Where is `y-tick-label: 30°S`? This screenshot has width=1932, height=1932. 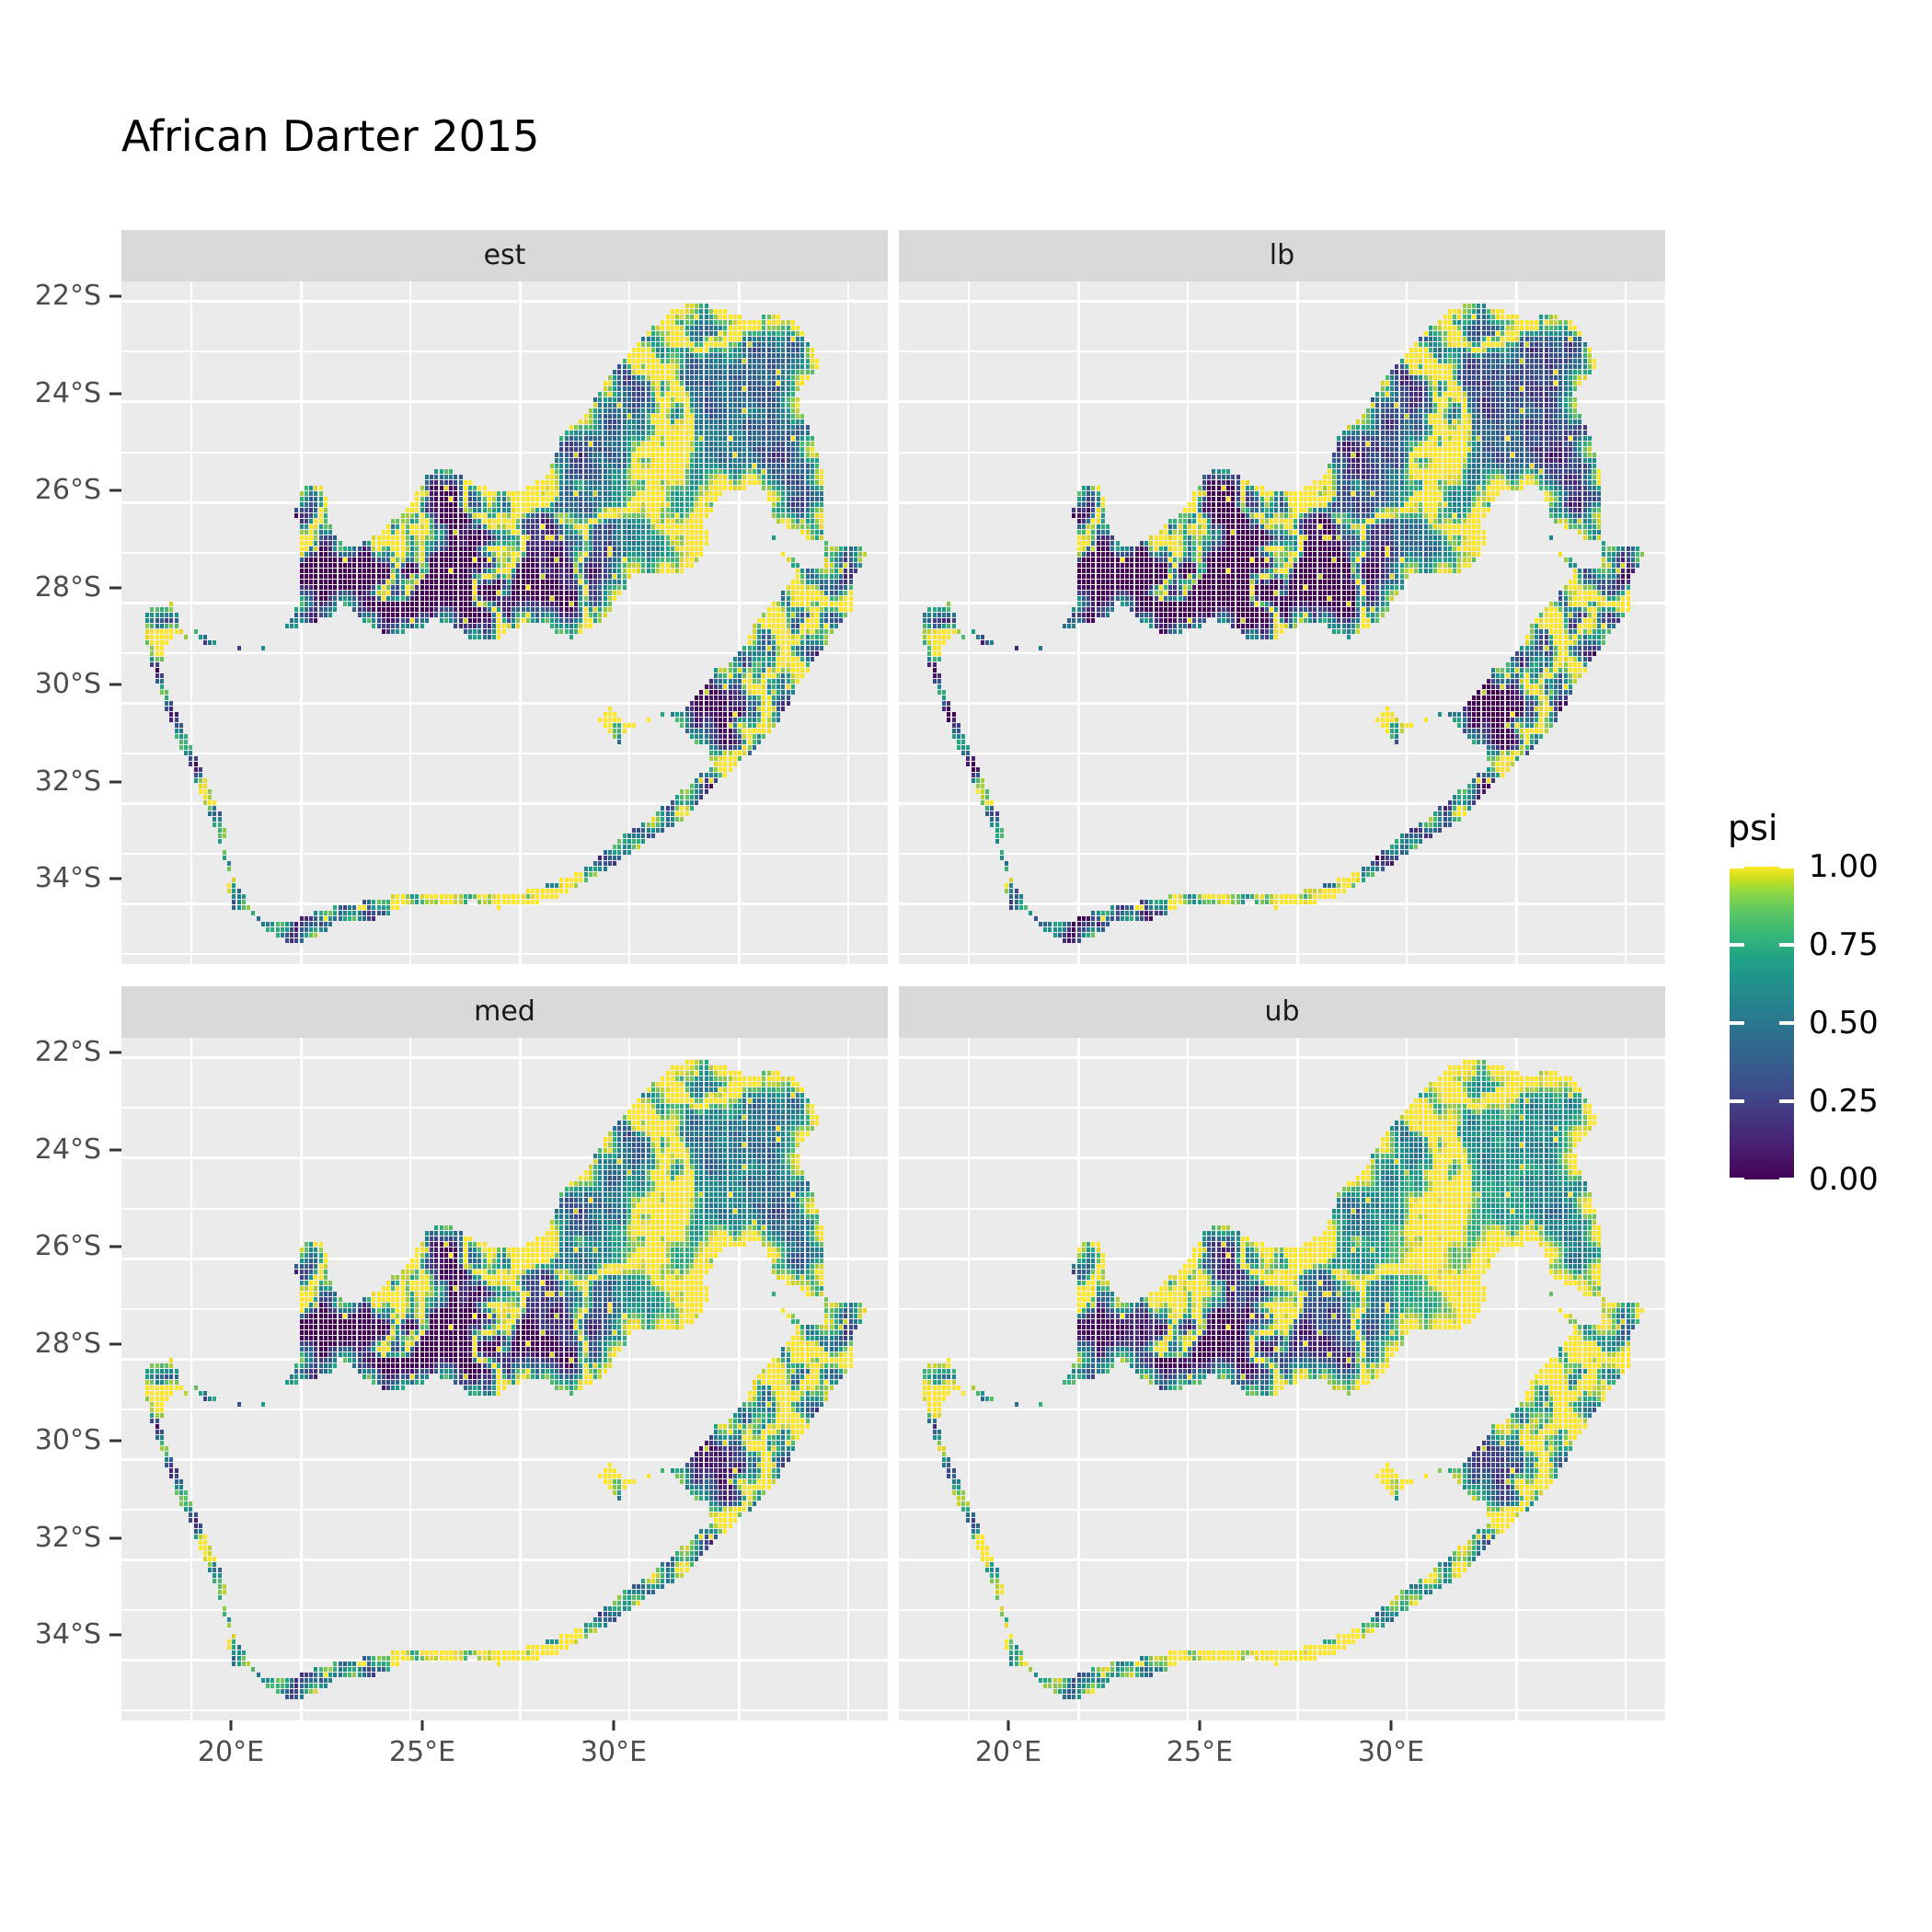 y-tick-label: 30°S is located at coordinates (67, 684).